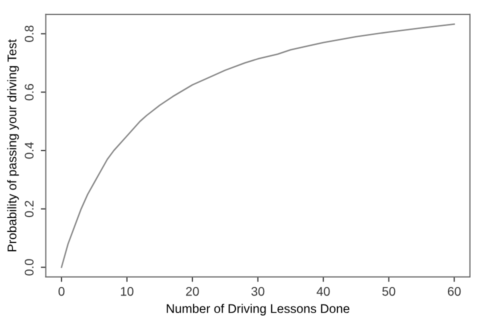 This screenshot has width=482, height=322. Describe the element at coordinates (61, 291) in the screenshot. I see `x-tick-label: 0` at that location.